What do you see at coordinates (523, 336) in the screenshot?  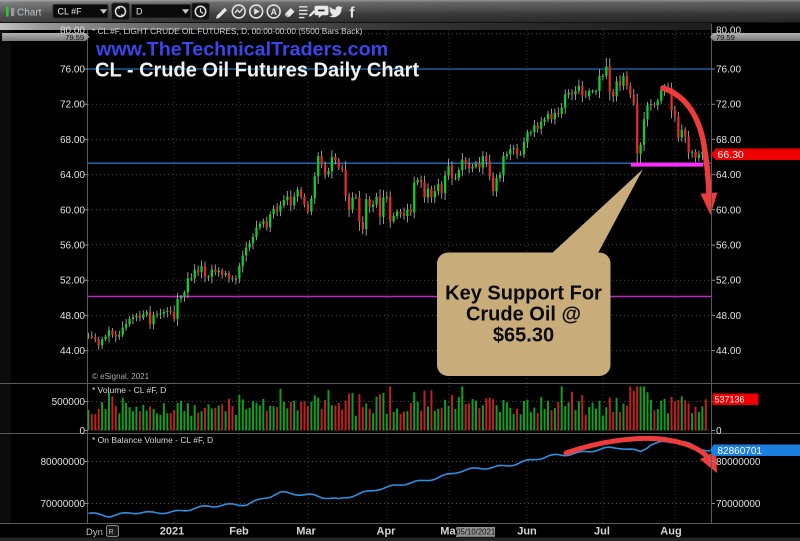 I see `svg-text: $65.30` at bounding box center [523, 336].